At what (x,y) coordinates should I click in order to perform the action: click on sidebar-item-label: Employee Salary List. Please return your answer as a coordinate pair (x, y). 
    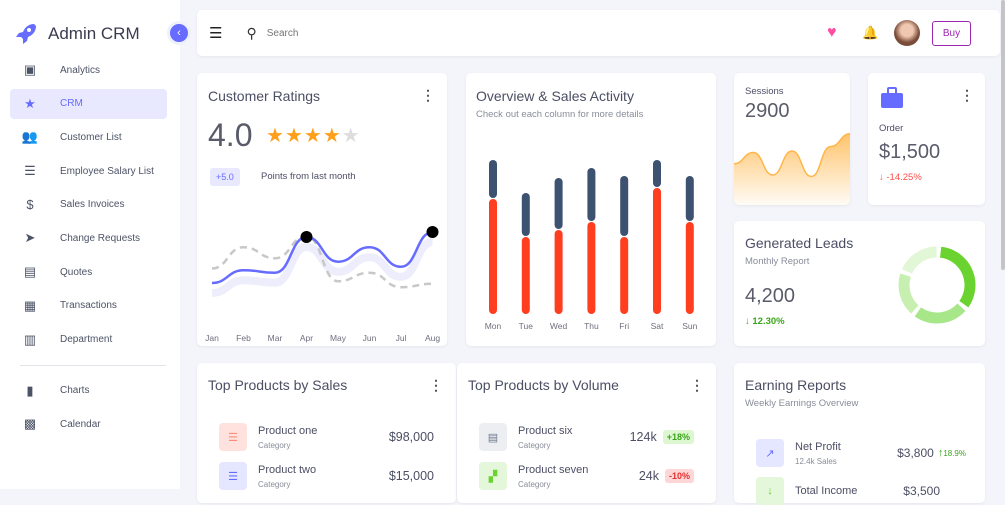
    Looking at the image, I should click on (107, 171).